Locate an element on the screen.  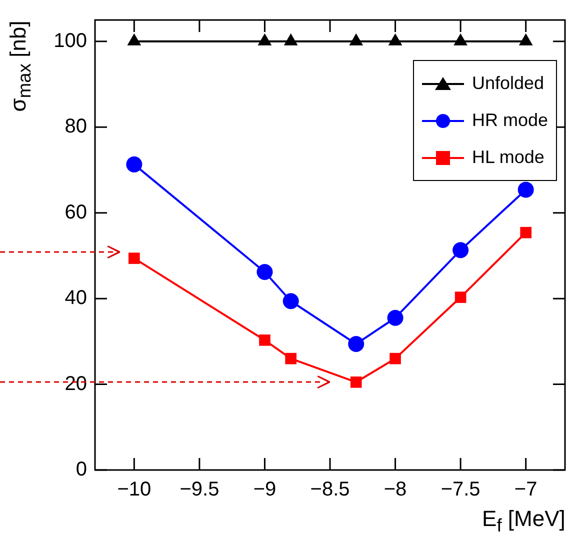
legend-label: HL mode is located at coordinates (508, 157).